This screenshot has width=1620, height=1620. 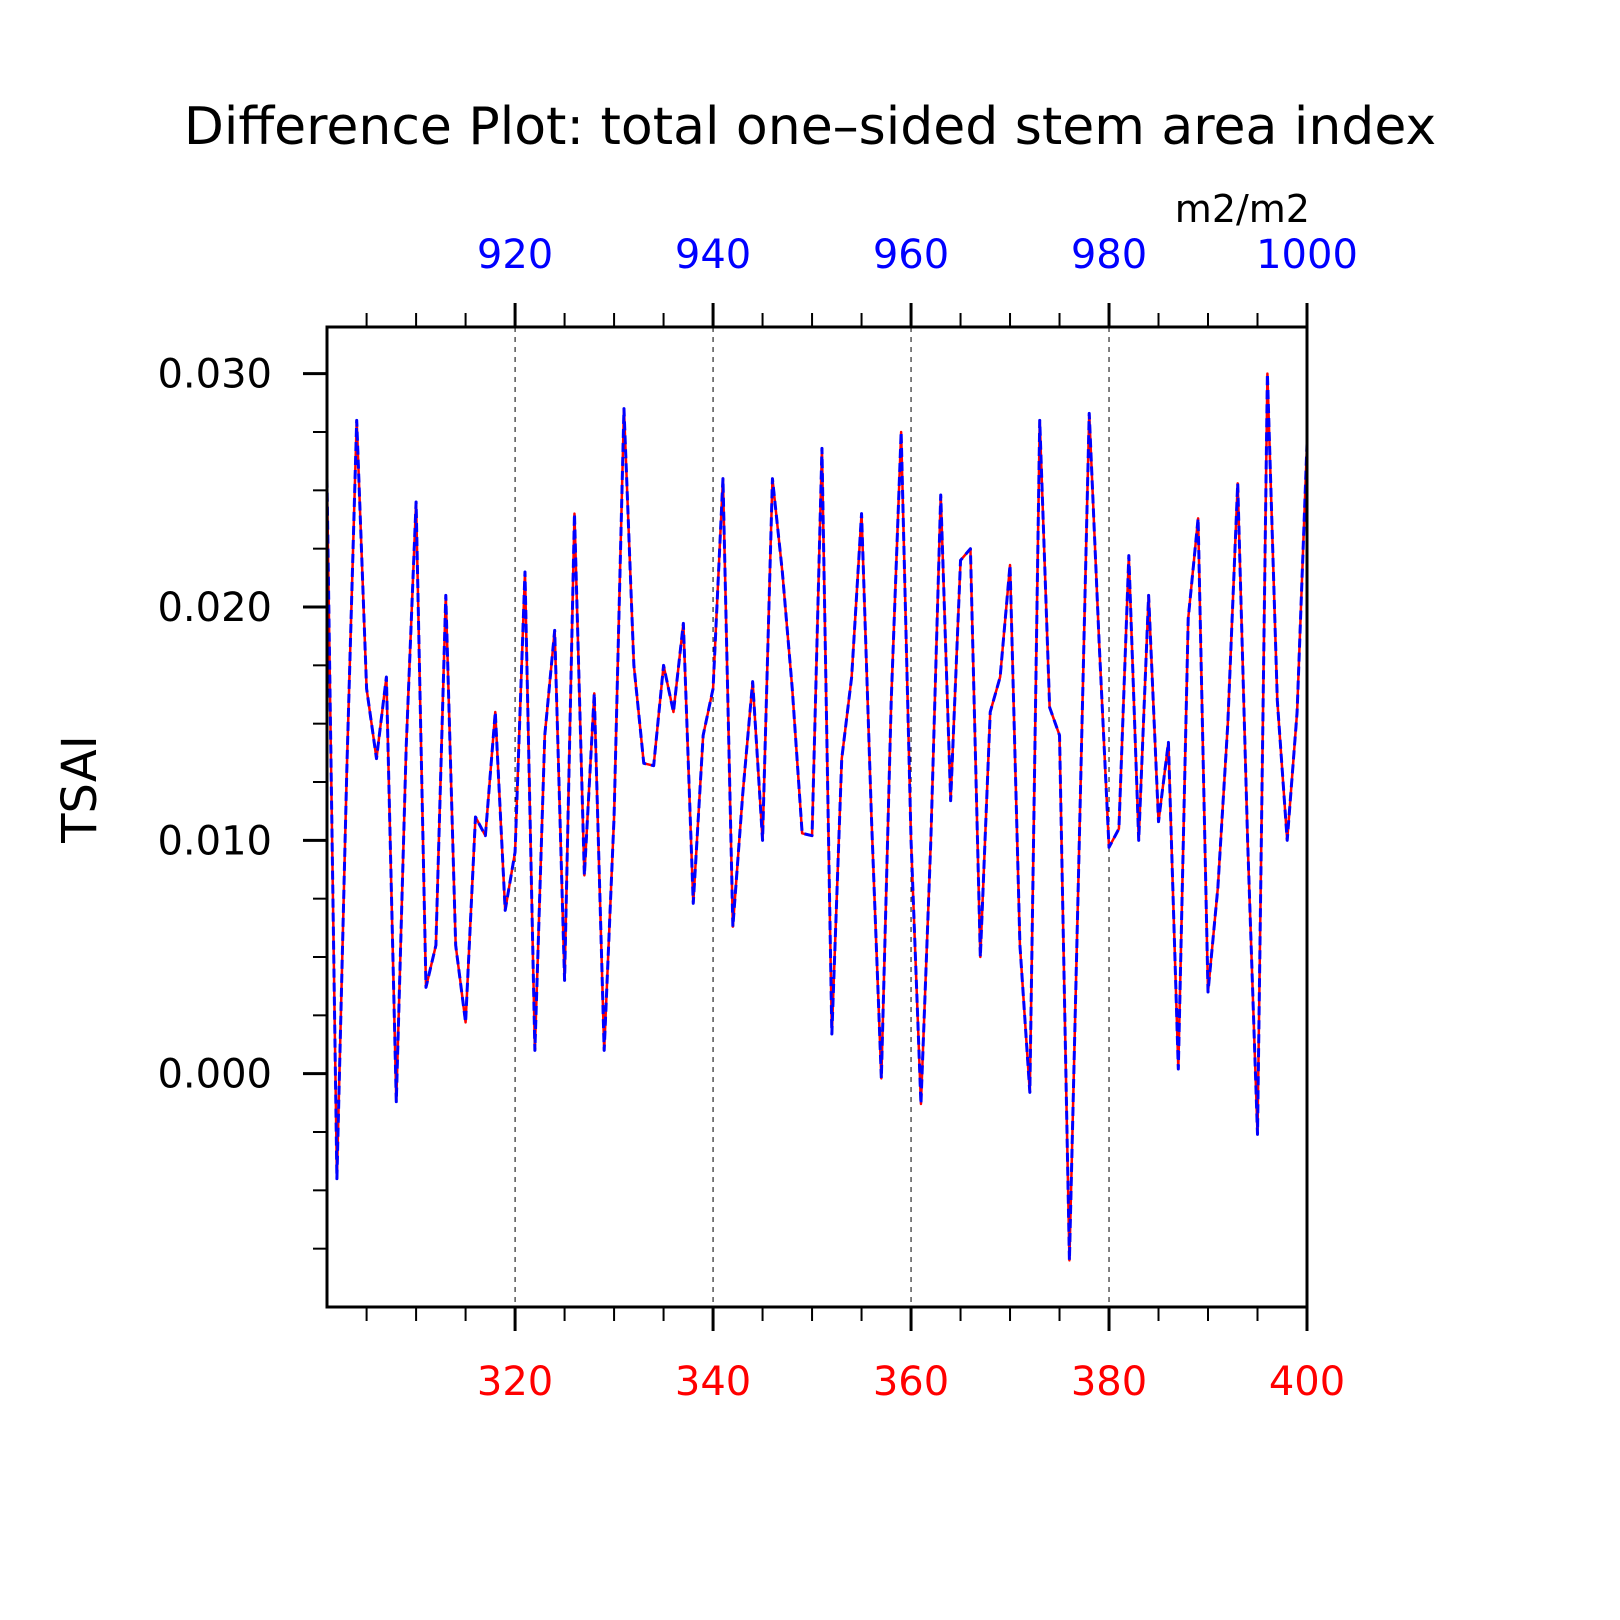 What do you see at coordinates (1109, 1382) in the screenshot?
I see `x-bottom-tick-label: 380` at bounding box center [1109, 1382].